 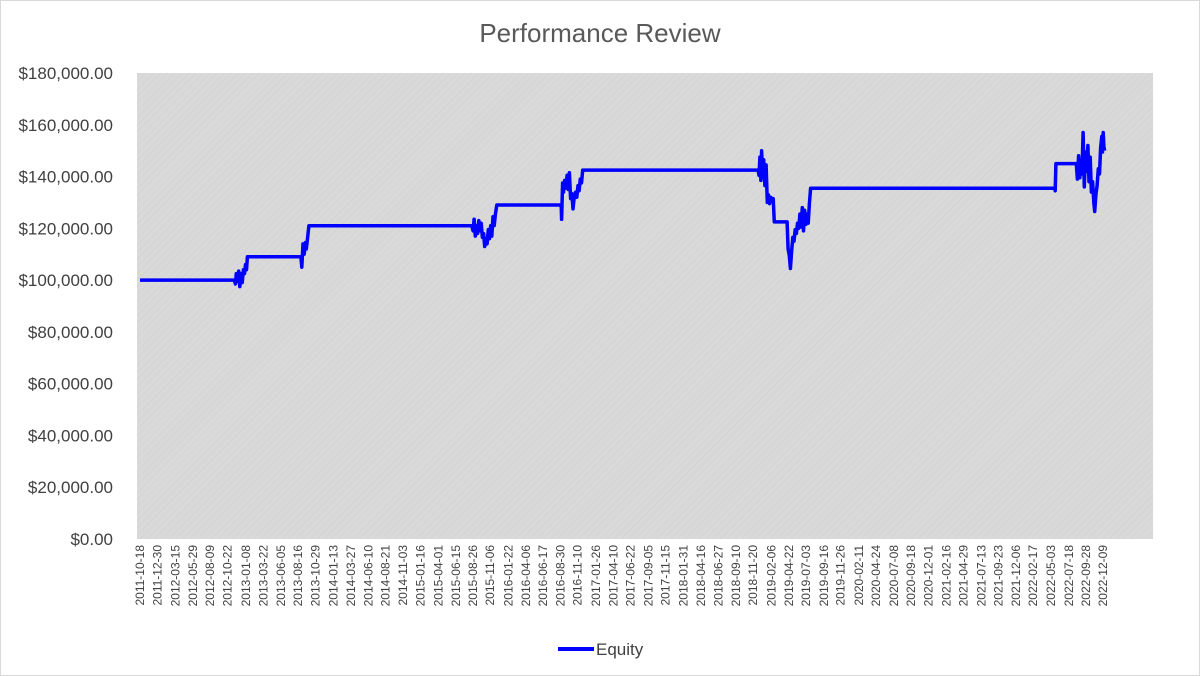 I want to click on legend: Equity, so click(x=601, y=649).